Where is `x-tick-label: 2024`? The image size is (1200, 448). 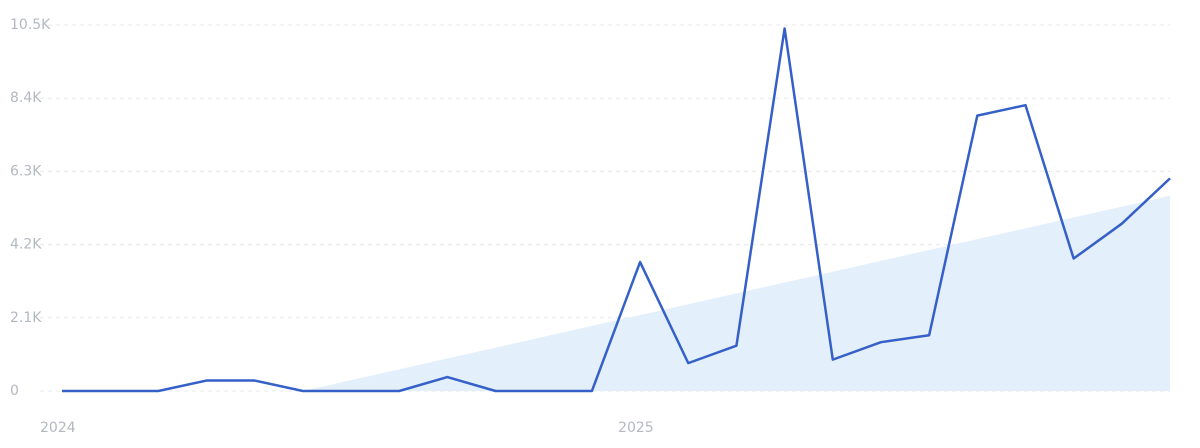 x-tick-label: 2024 is located at coordinates (58, 428).